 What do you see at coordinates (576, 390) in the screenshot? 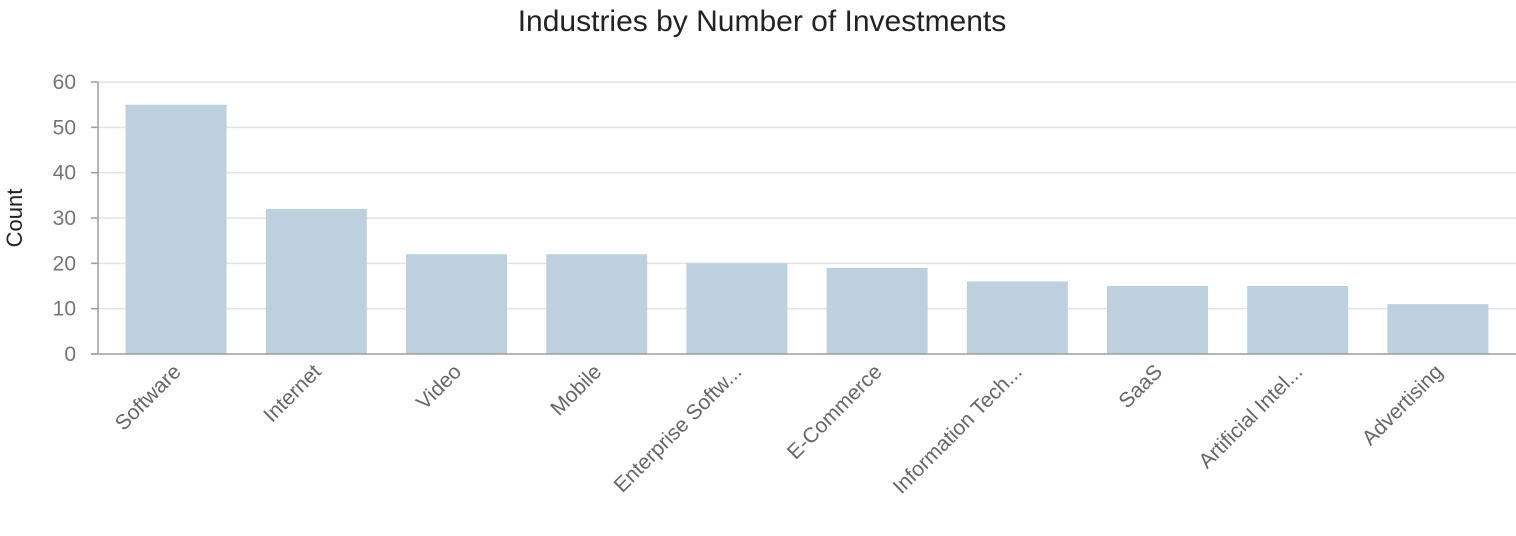
I see `x-tick-label: Mobile` at bounding box center [576, 390].